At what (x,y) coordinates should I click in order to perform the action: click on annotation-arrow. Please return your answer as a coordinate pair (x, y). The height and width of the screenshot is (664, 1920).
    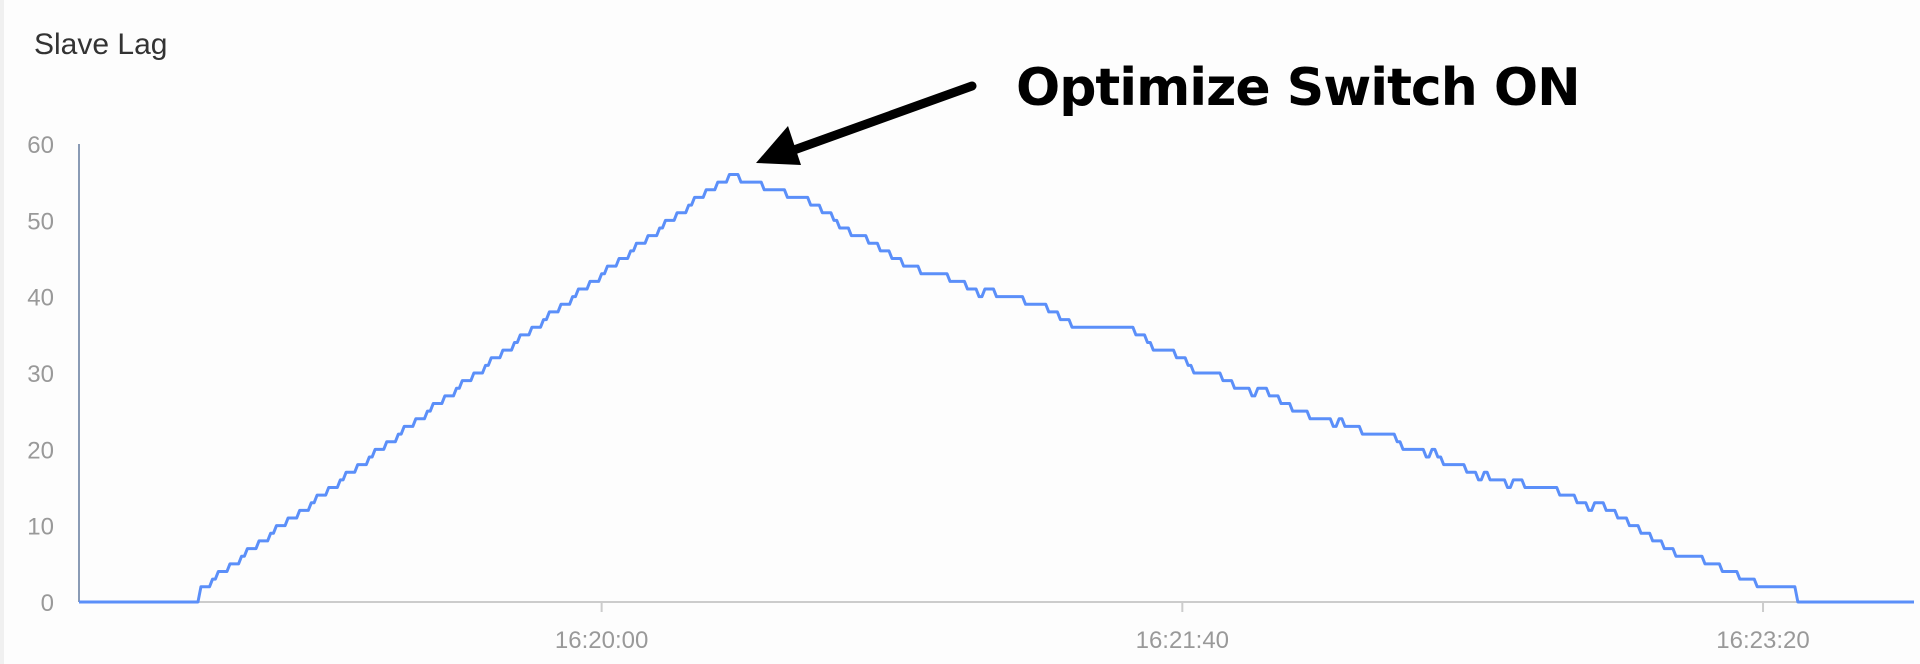
    Looking at the image, I should click on (866, 123).